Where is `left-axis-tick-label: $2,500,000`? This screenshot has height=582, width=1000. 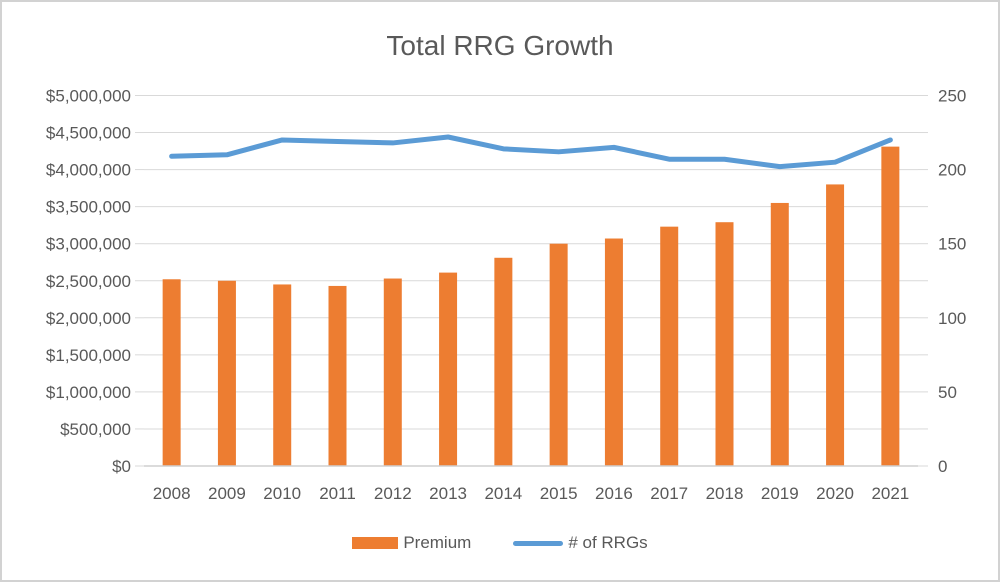 left-axis-tick-label: $2,500,000 is located at coordinates (88, 281).